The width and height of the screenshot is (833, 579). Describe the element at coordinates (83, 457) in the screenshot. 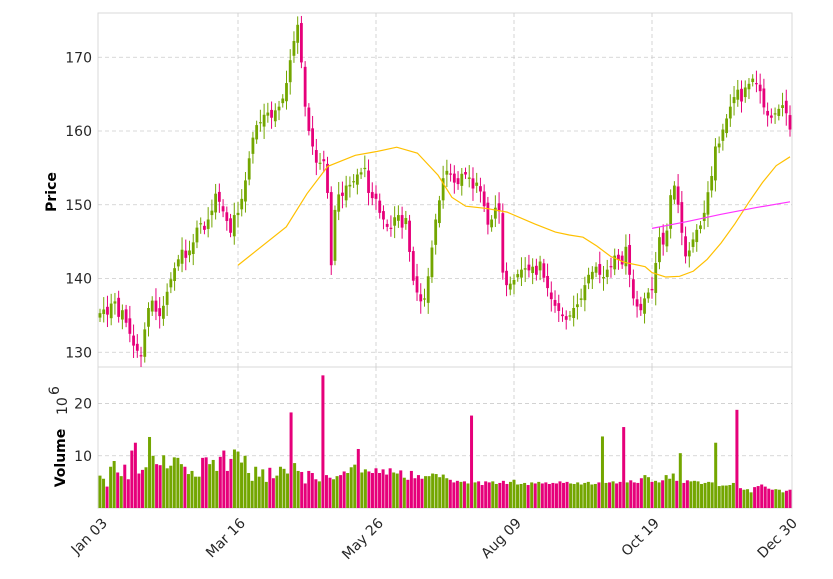

I see `volume-y-tick-label: 10` at that location.